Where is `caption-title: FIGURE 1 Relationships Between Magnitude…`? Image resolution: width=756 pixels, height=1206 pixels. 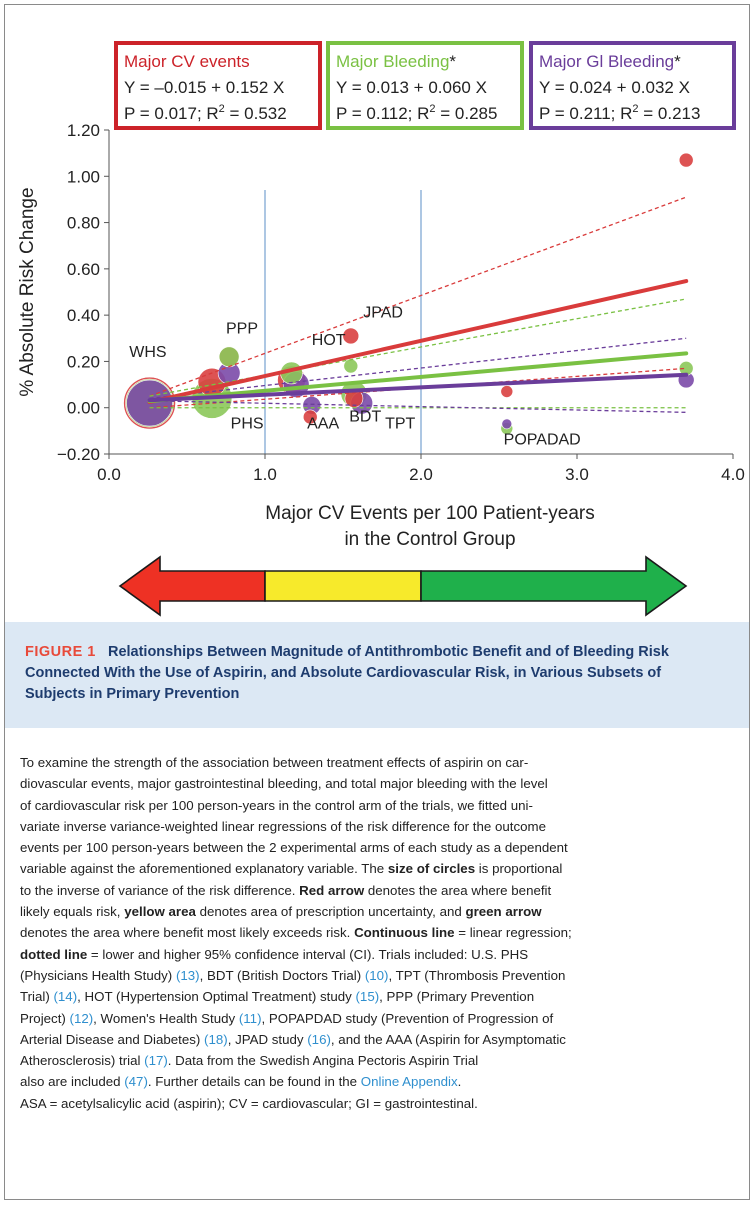 caption-title: FIGURE 1 Relationships Between Magnitude… is located at coordinates (375, 673).